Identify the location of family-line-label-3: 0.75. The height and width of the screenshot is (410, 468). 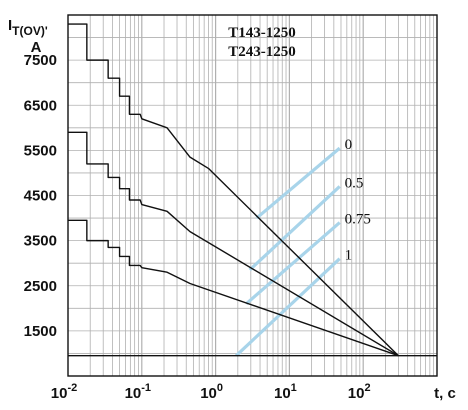
(358, 220).